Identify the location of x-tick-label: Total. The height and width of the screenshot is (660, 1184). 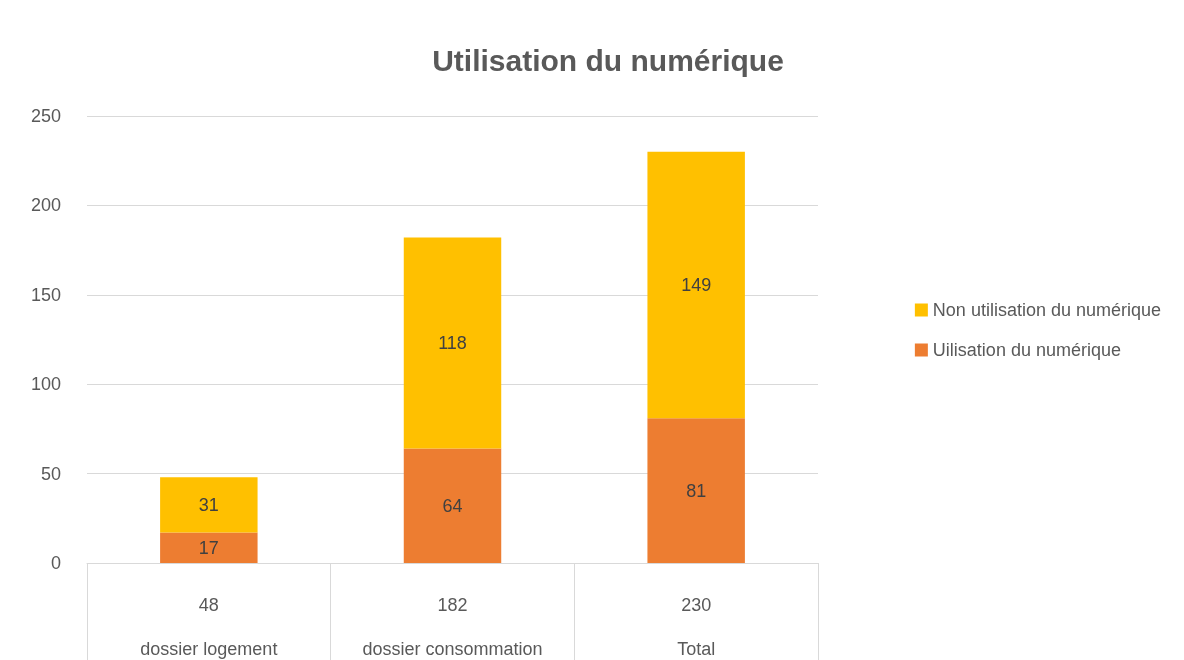
(696, 649).